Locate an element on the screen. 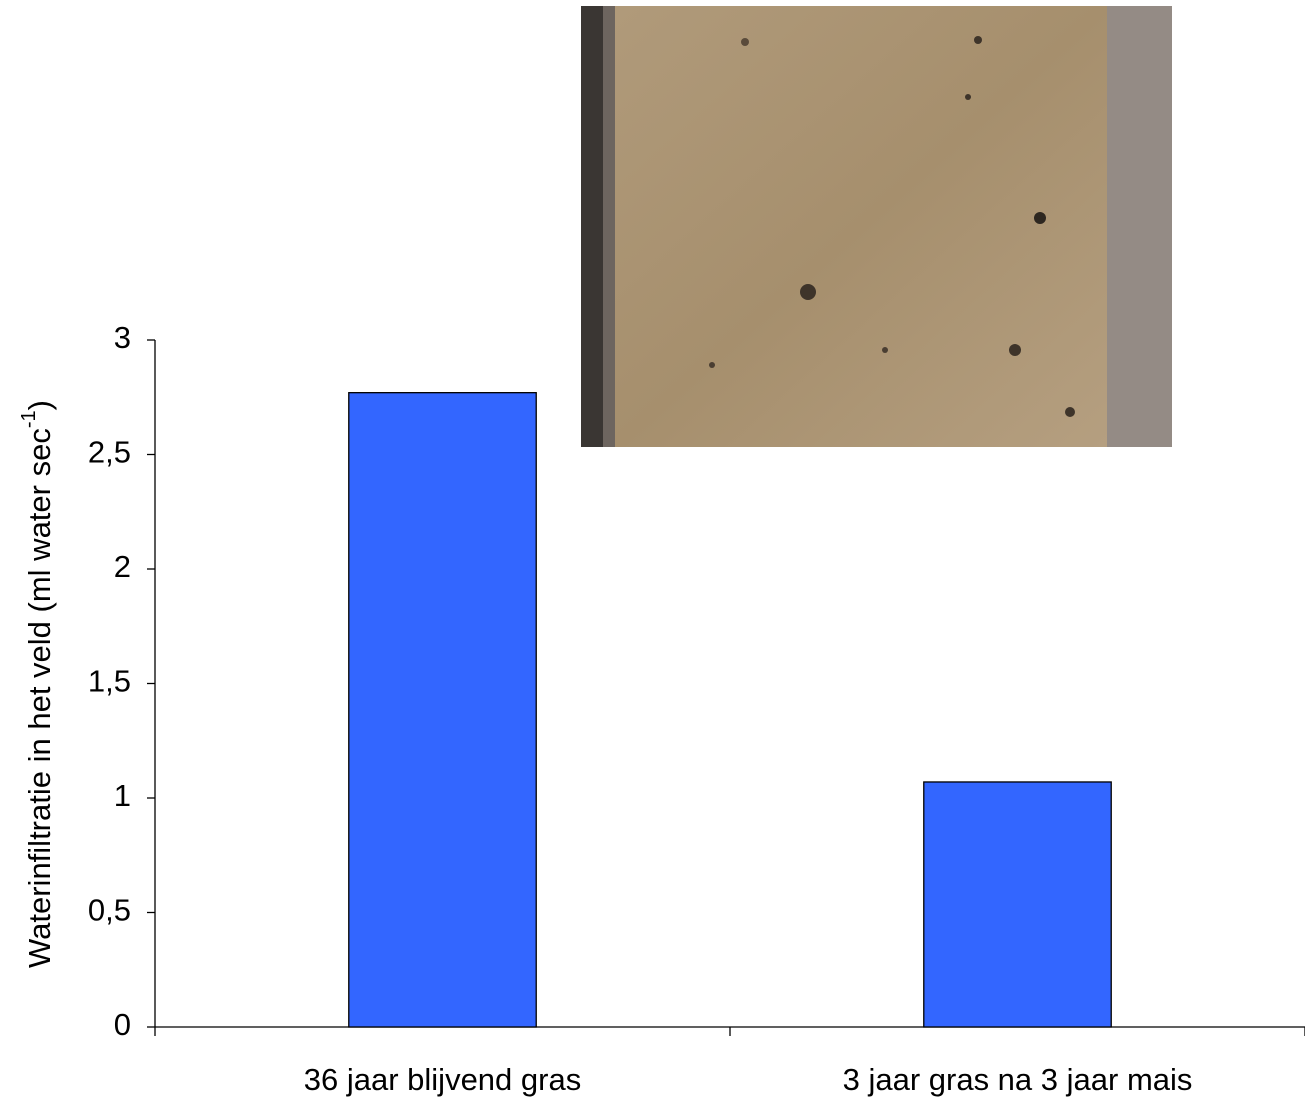 This screenshot has width=1305, height=1107. x-tick-label: 3 jaar gras na 3 jaar mais is located at coordinates (1018, 1079).